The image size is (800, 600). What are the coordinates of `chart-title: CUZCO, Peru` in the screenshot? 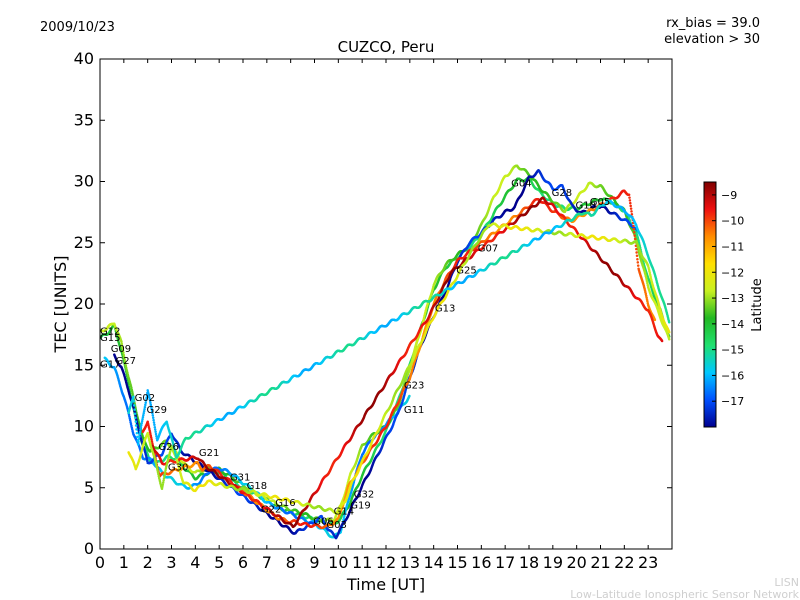 It's located at (386, 47).